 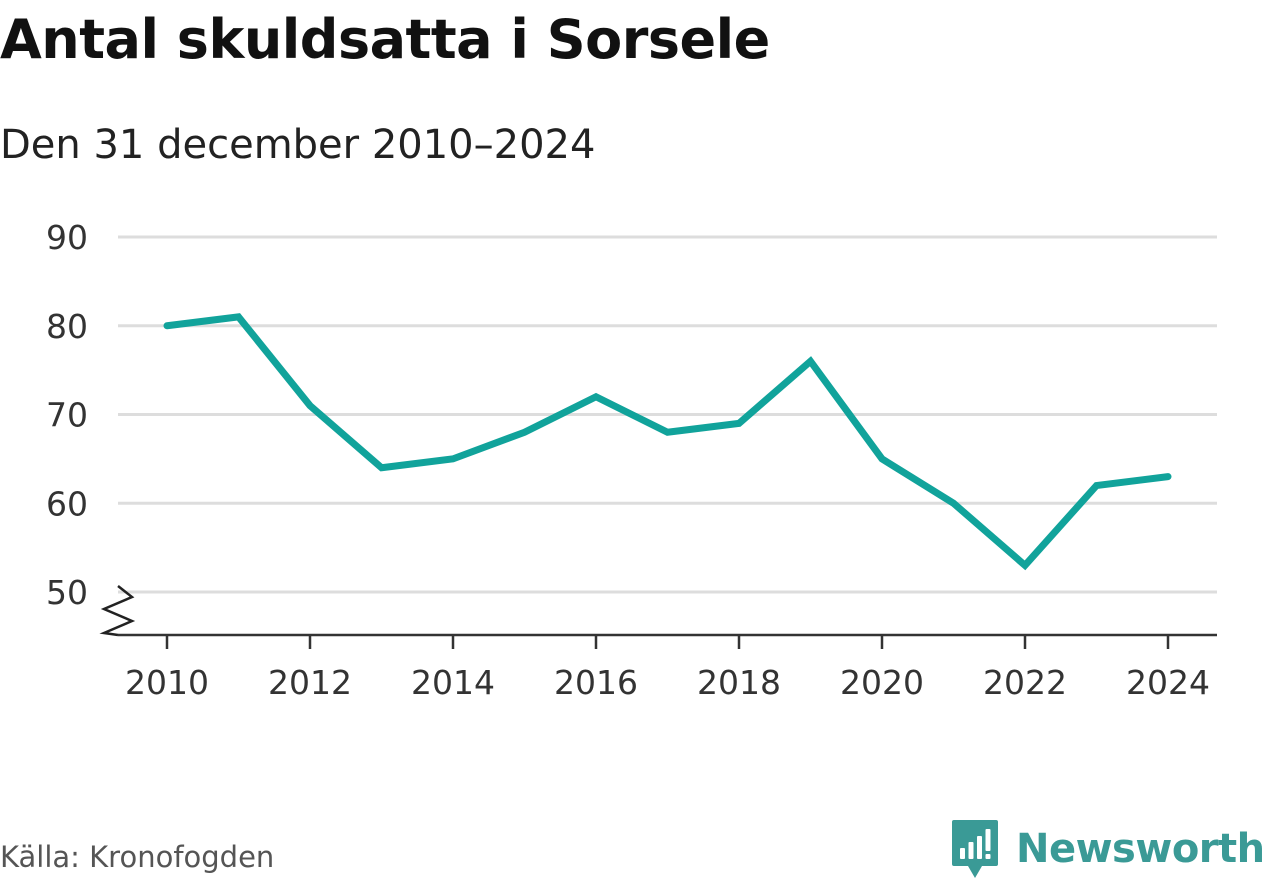 I want to click on y-tick-label-70: 70, so click(x=67, y=415).